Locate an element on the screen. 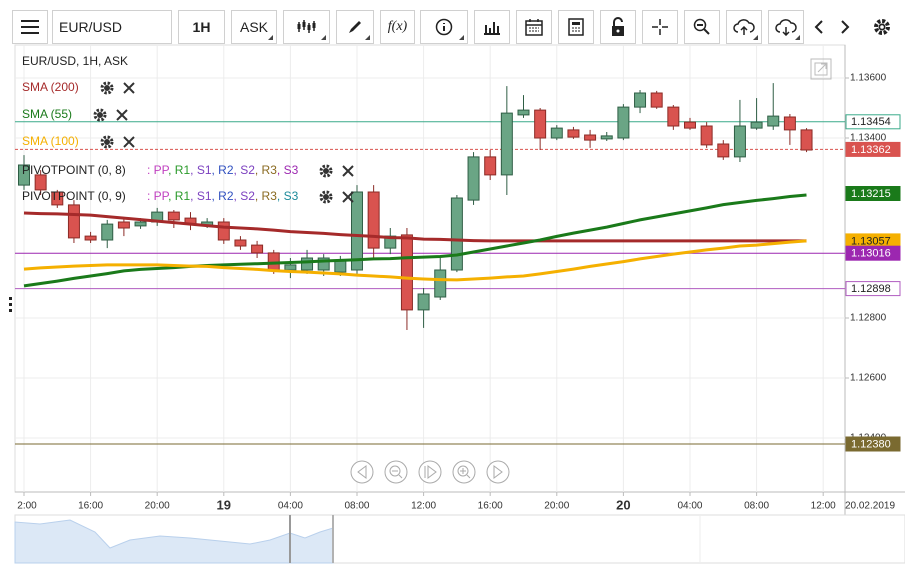 Image resolution: width=905 pixels, height=570 pixels. scroll-right-button is located at coordinates (845, 27).